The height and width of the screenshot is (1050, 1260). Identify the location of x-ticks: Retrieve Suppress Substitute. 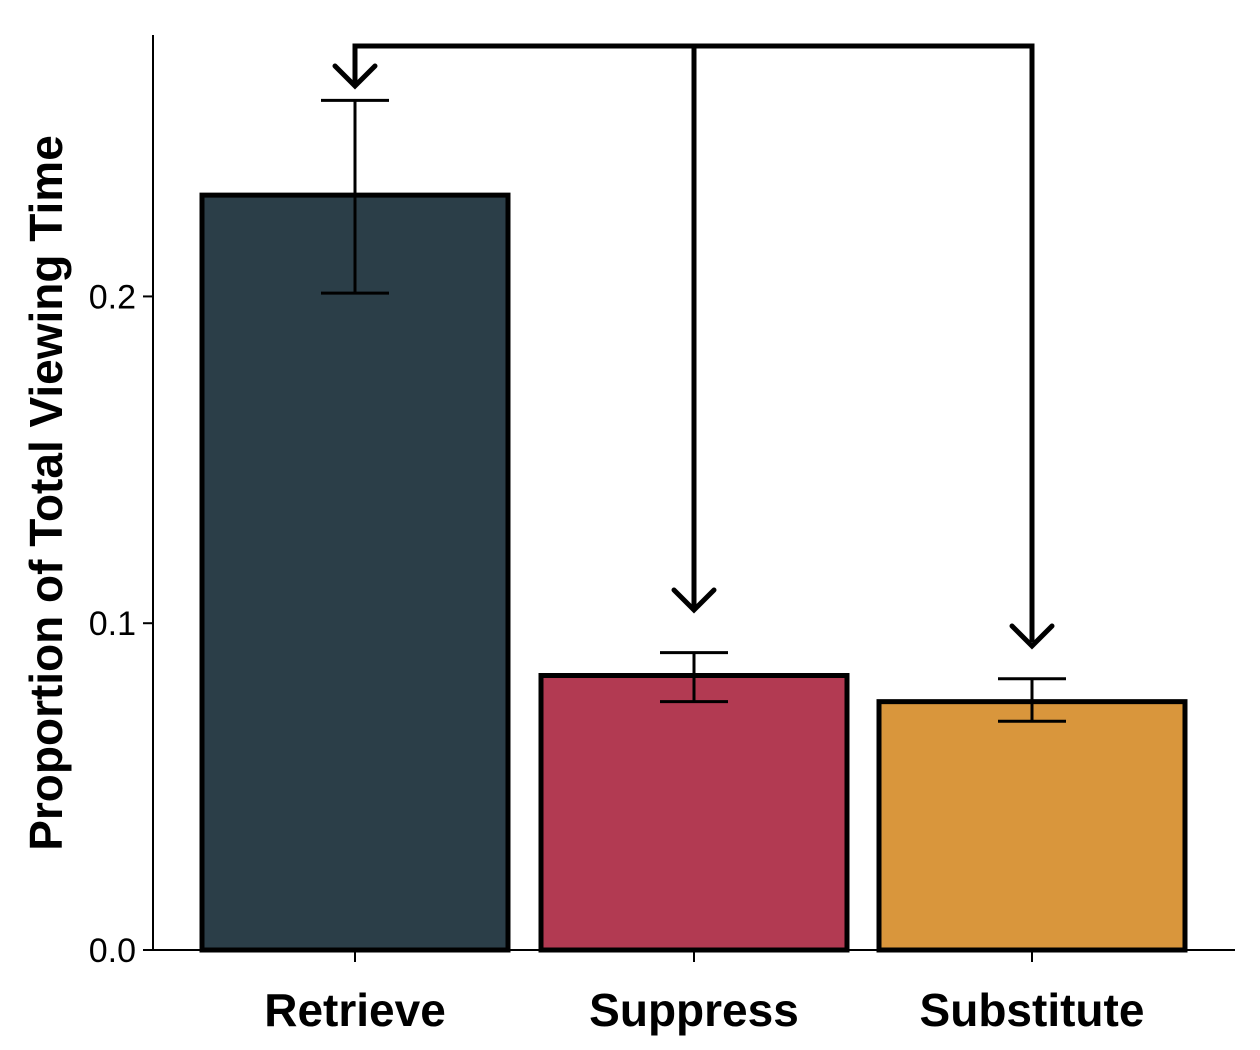
(704, 993).